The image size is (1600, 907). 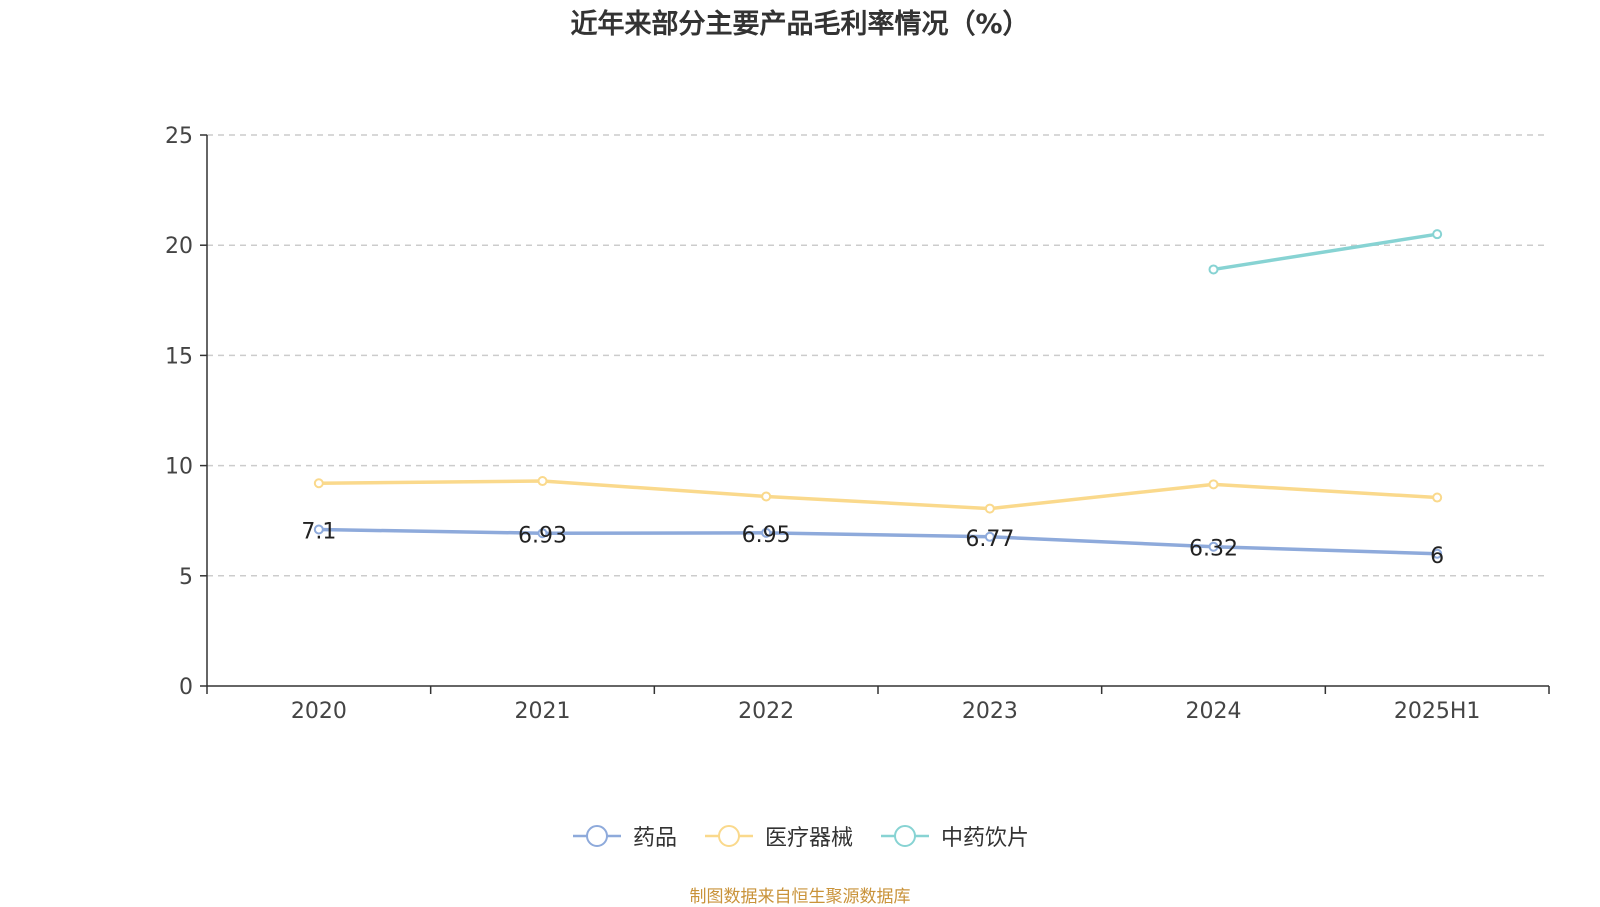 I want to click on y-tick-label: 20, so click(x=179, y=246).